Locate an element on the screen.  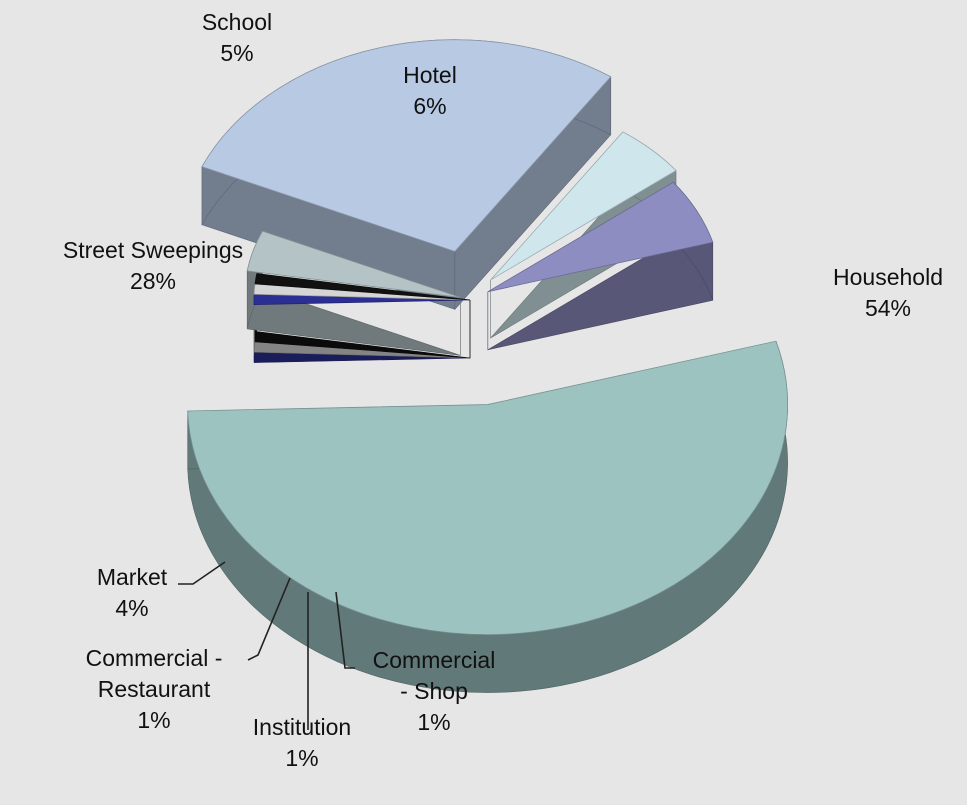
data-label-line: 4% is located at coordinates (131, 608).